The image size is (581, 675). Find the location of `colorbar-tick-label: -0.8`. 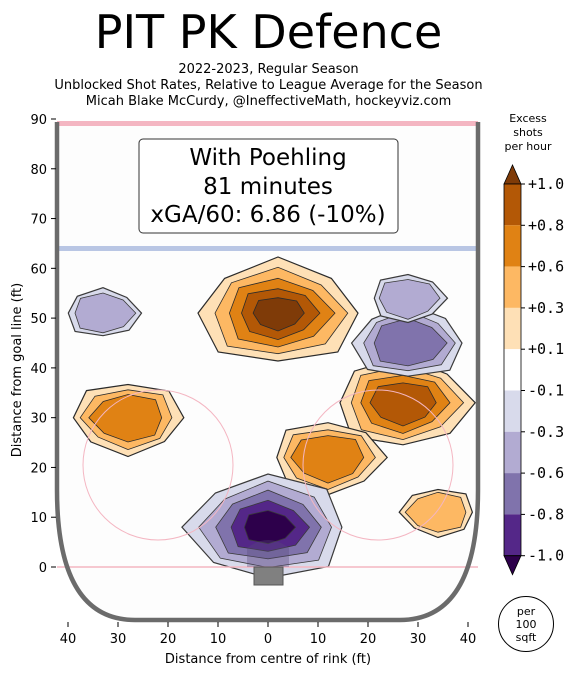

colorbar-tick-label: -0.8 is located at coordinates (546, 514).